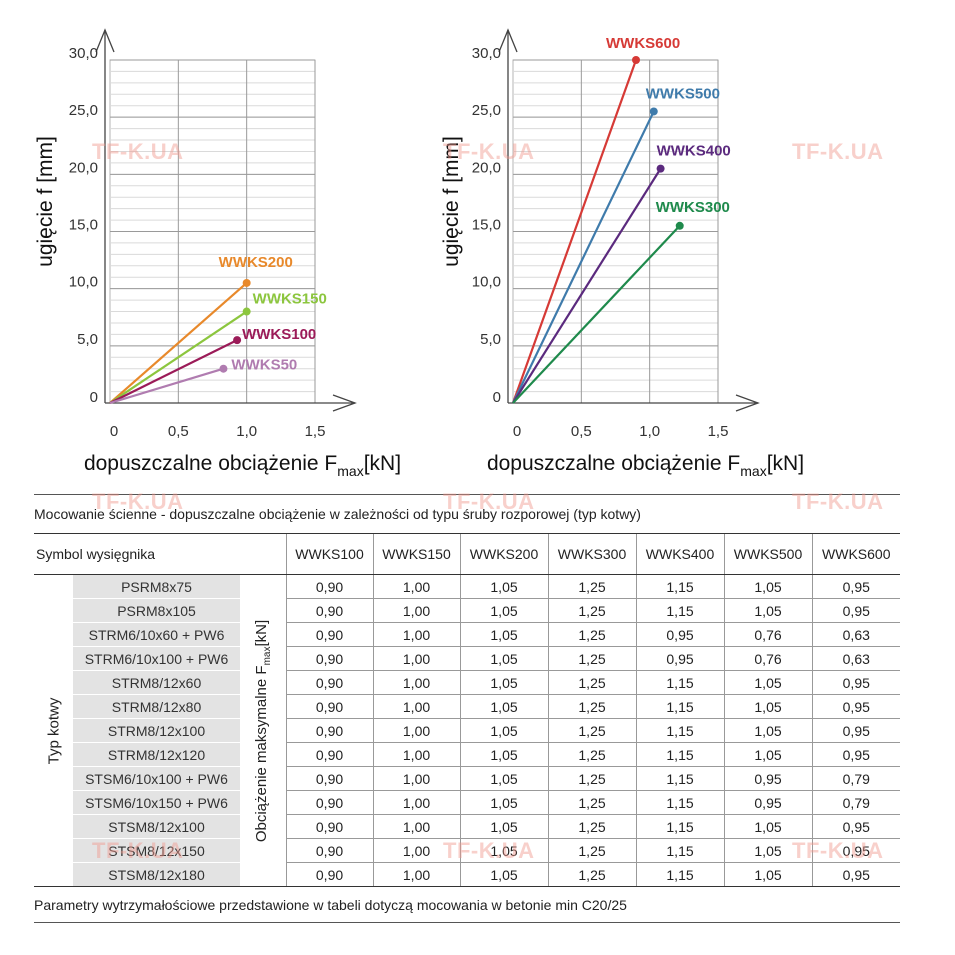  What do you see at coordinates (156, 610) in the screenshot?
I see `anchor-name: PSRM8x105` at bounding box center [156, 610].